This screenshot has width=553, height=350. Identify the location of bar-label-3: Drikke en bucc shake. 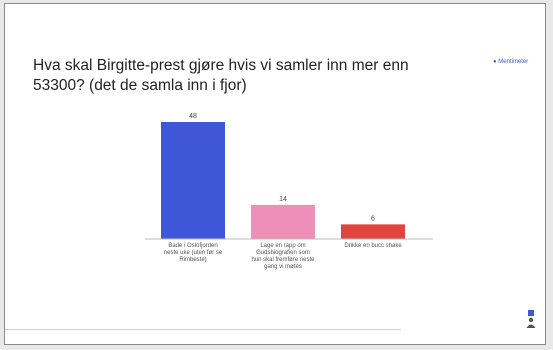
(373, 246).